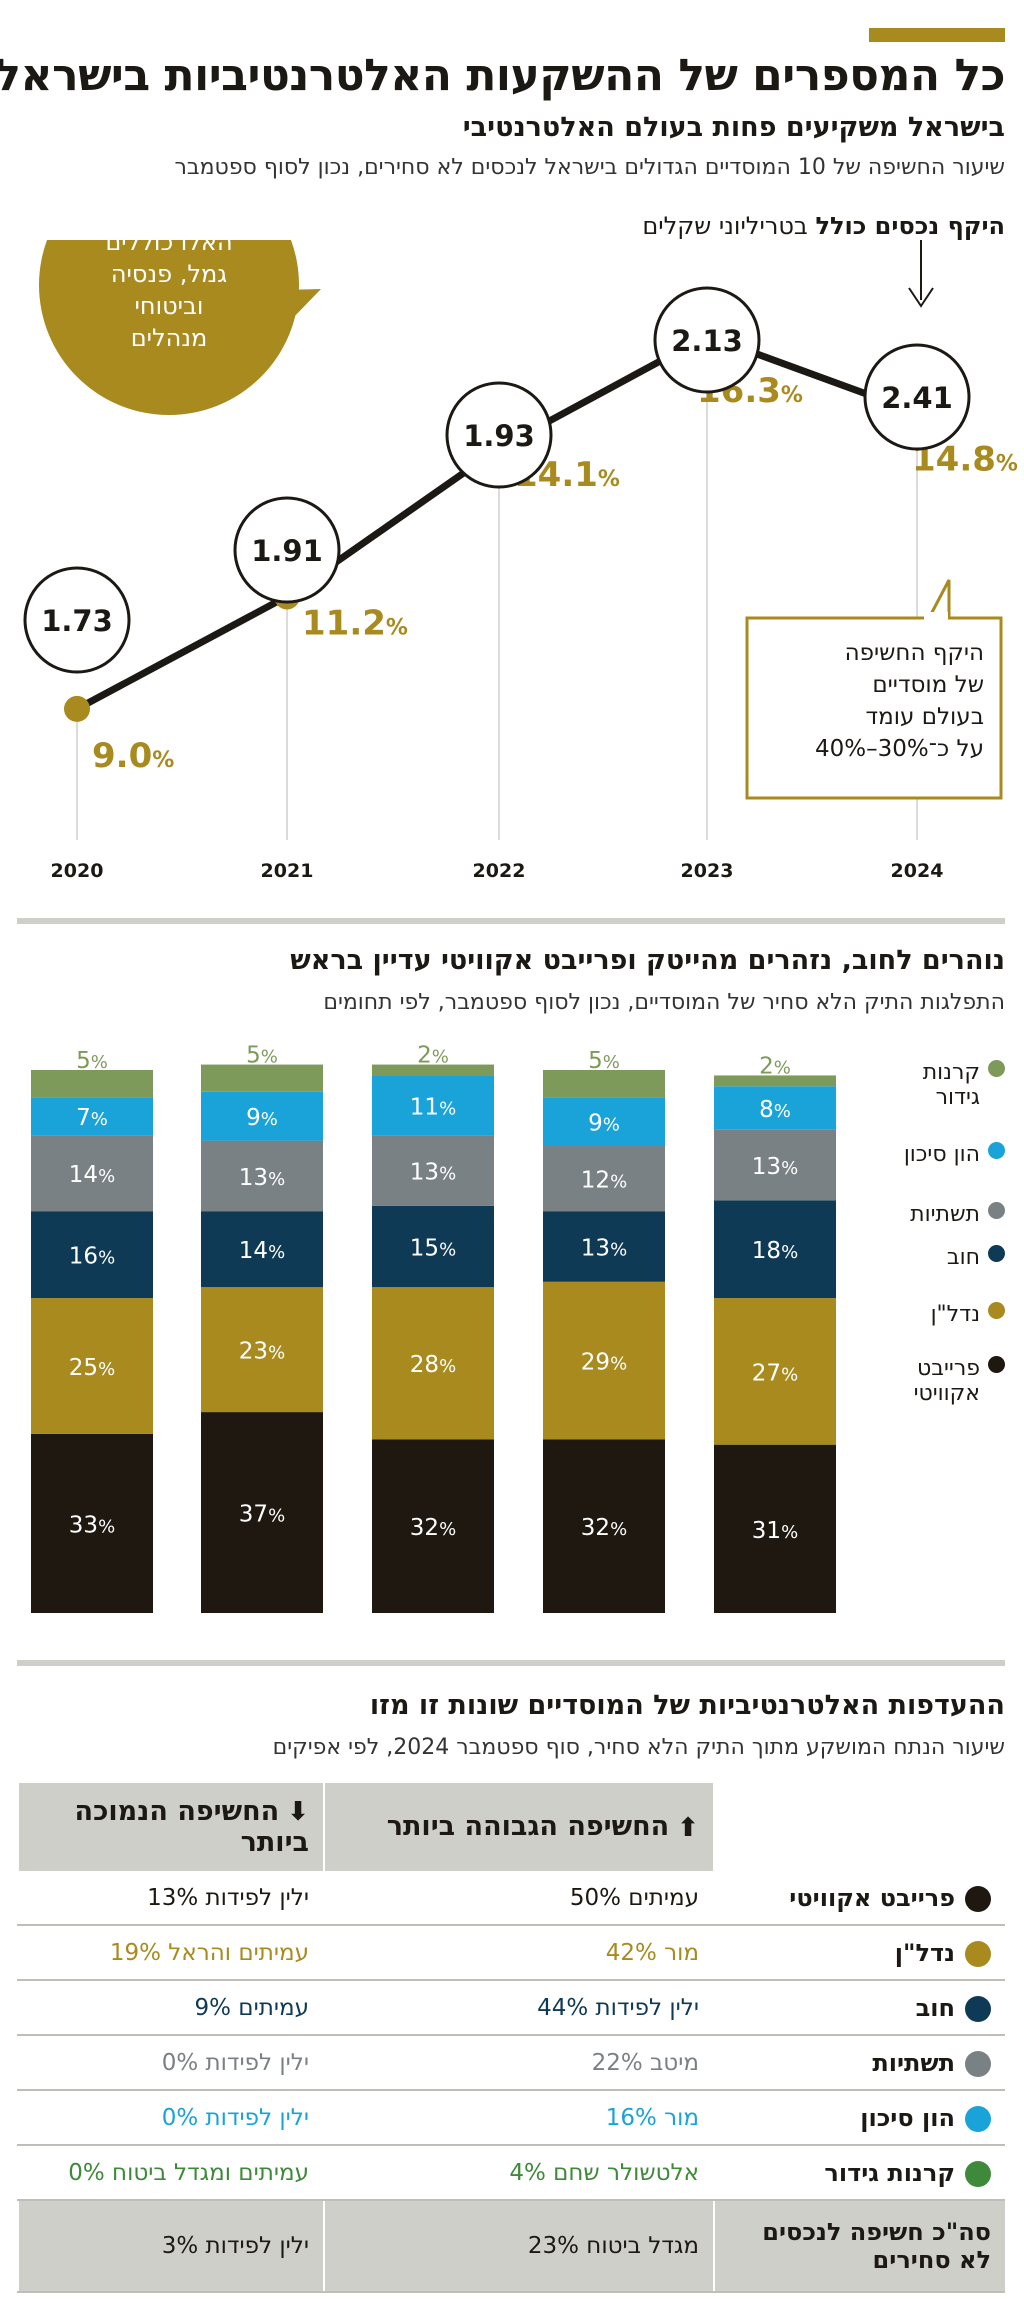 The height and width of the screenshot is (2299, 1024). What do you see at coordinates (860, 2008) in the screenshot?
I see `row-label: חוב` at bounding box center [860, 2008].